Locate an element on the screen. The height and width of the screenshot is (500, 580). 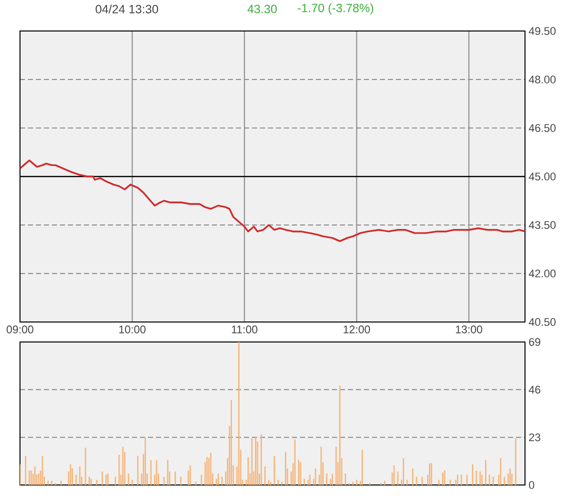
y-tick-label: 23 is located at coordinates (534, 437).